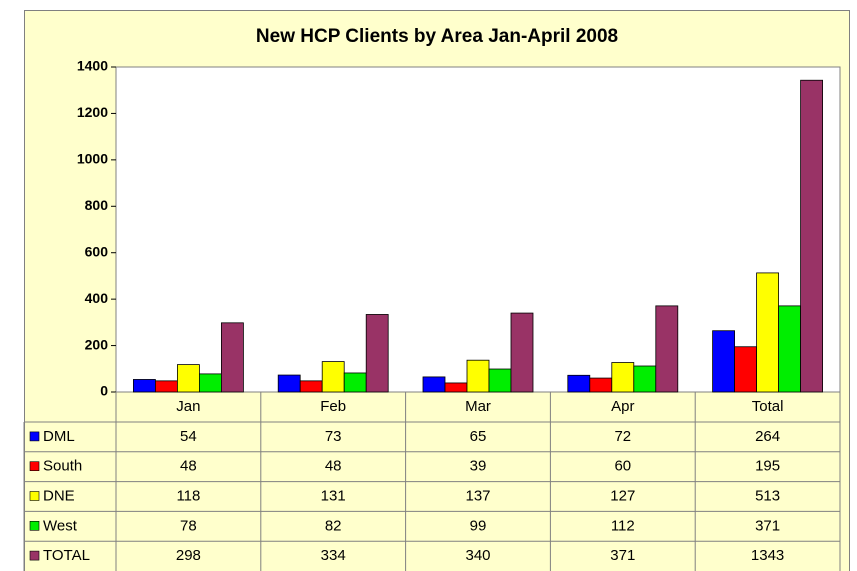  What do you see at coordinates (188, 436) in the screenshot?
I see `table-value: 54` at bounding box center [188, 436].